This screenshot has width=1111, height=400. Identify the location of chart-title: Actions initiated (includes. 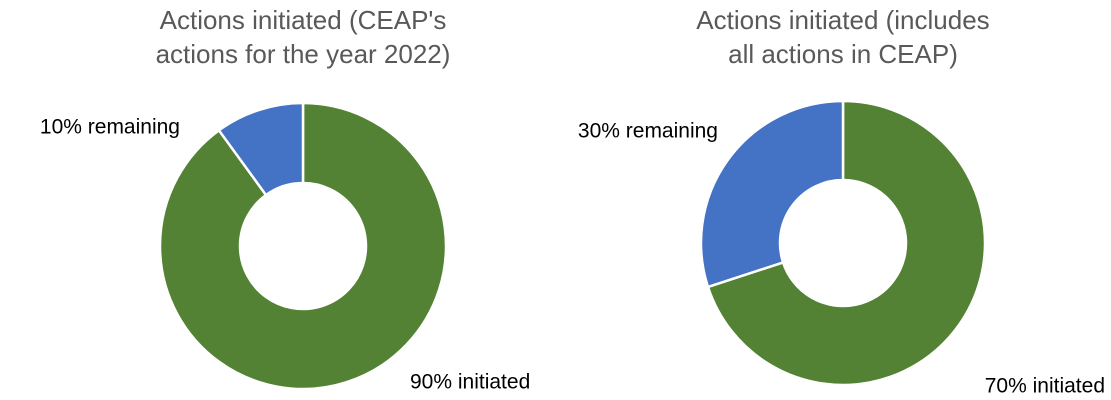
(842, 20).